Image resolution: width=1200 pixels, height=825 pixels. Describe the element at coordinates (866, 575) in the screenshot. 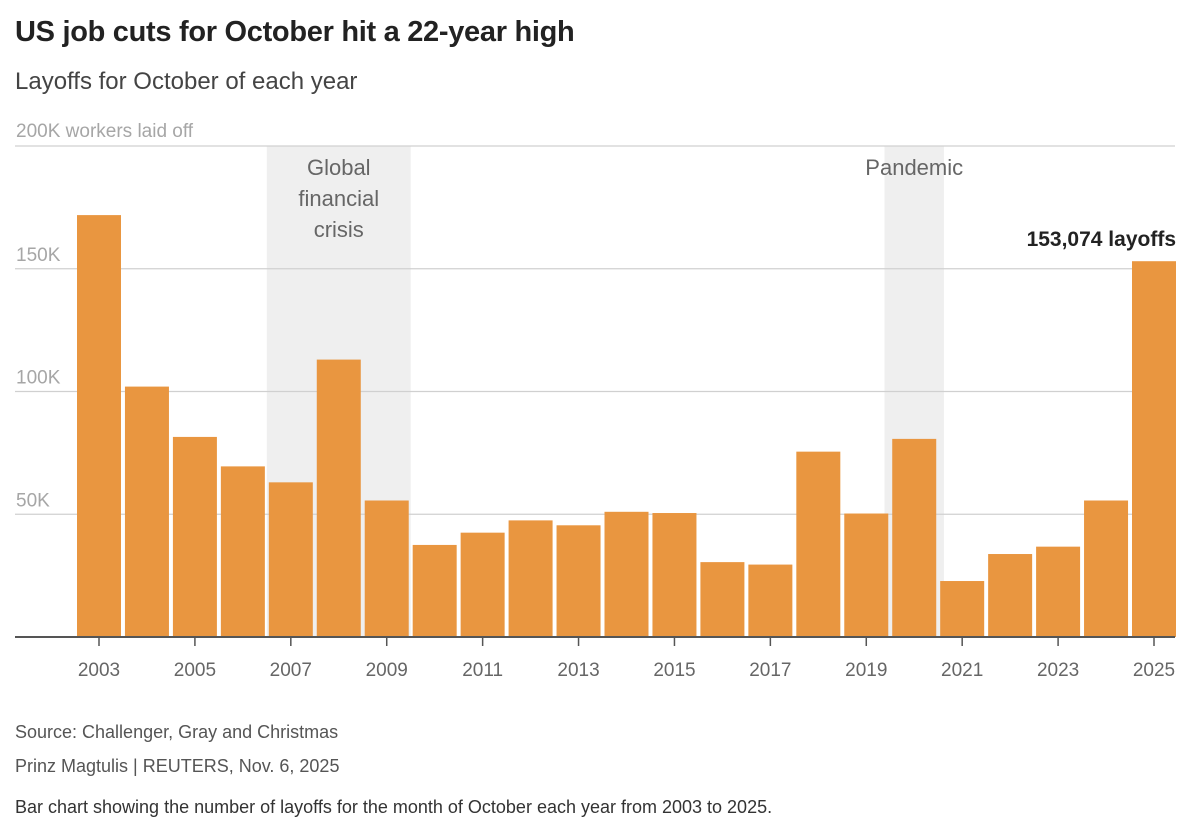

I see `bar-2019` at that location.